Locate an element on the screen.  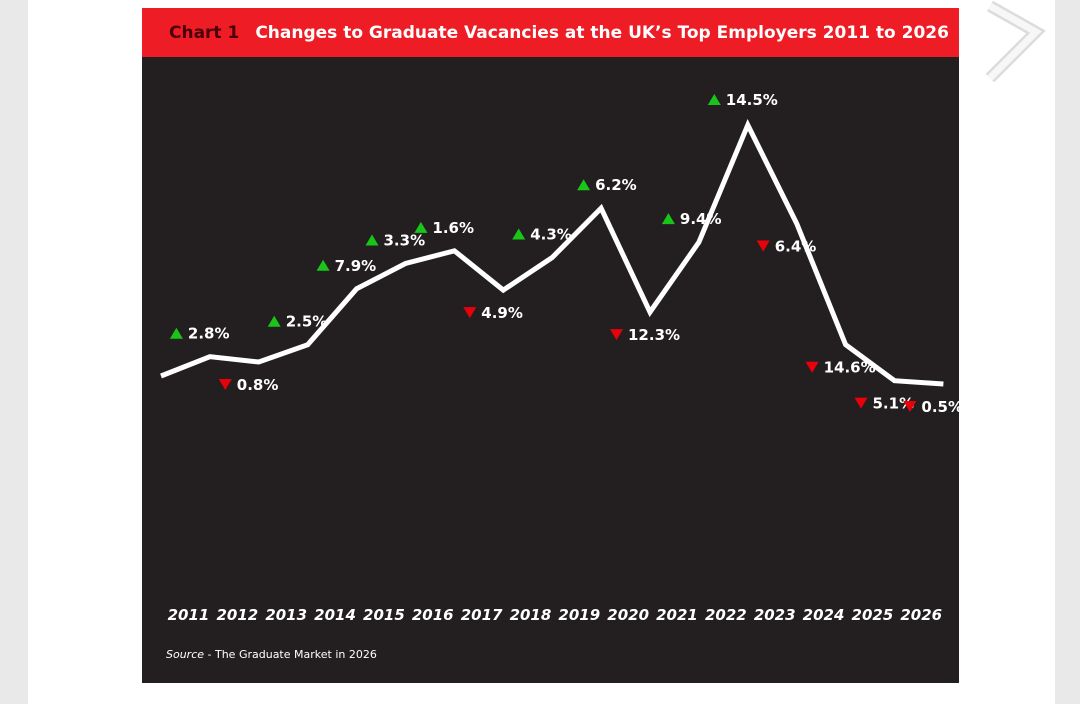
change-label: 0.5% is located at coordinates (931, 407).